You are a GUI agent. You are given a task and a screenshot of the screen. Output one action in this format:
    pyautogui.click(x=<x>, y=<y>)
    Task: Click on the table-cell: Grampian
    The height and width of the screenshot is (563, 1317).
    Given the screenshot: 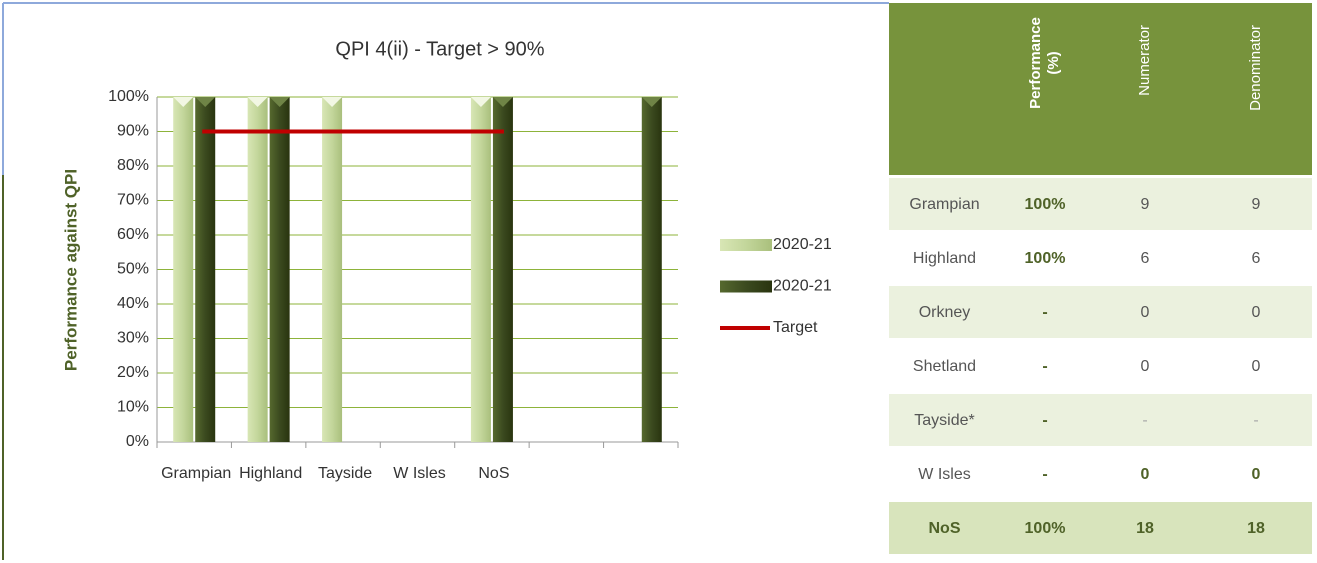 What is the action you would take?
    pyautogui.click(x=944, y=204)
    